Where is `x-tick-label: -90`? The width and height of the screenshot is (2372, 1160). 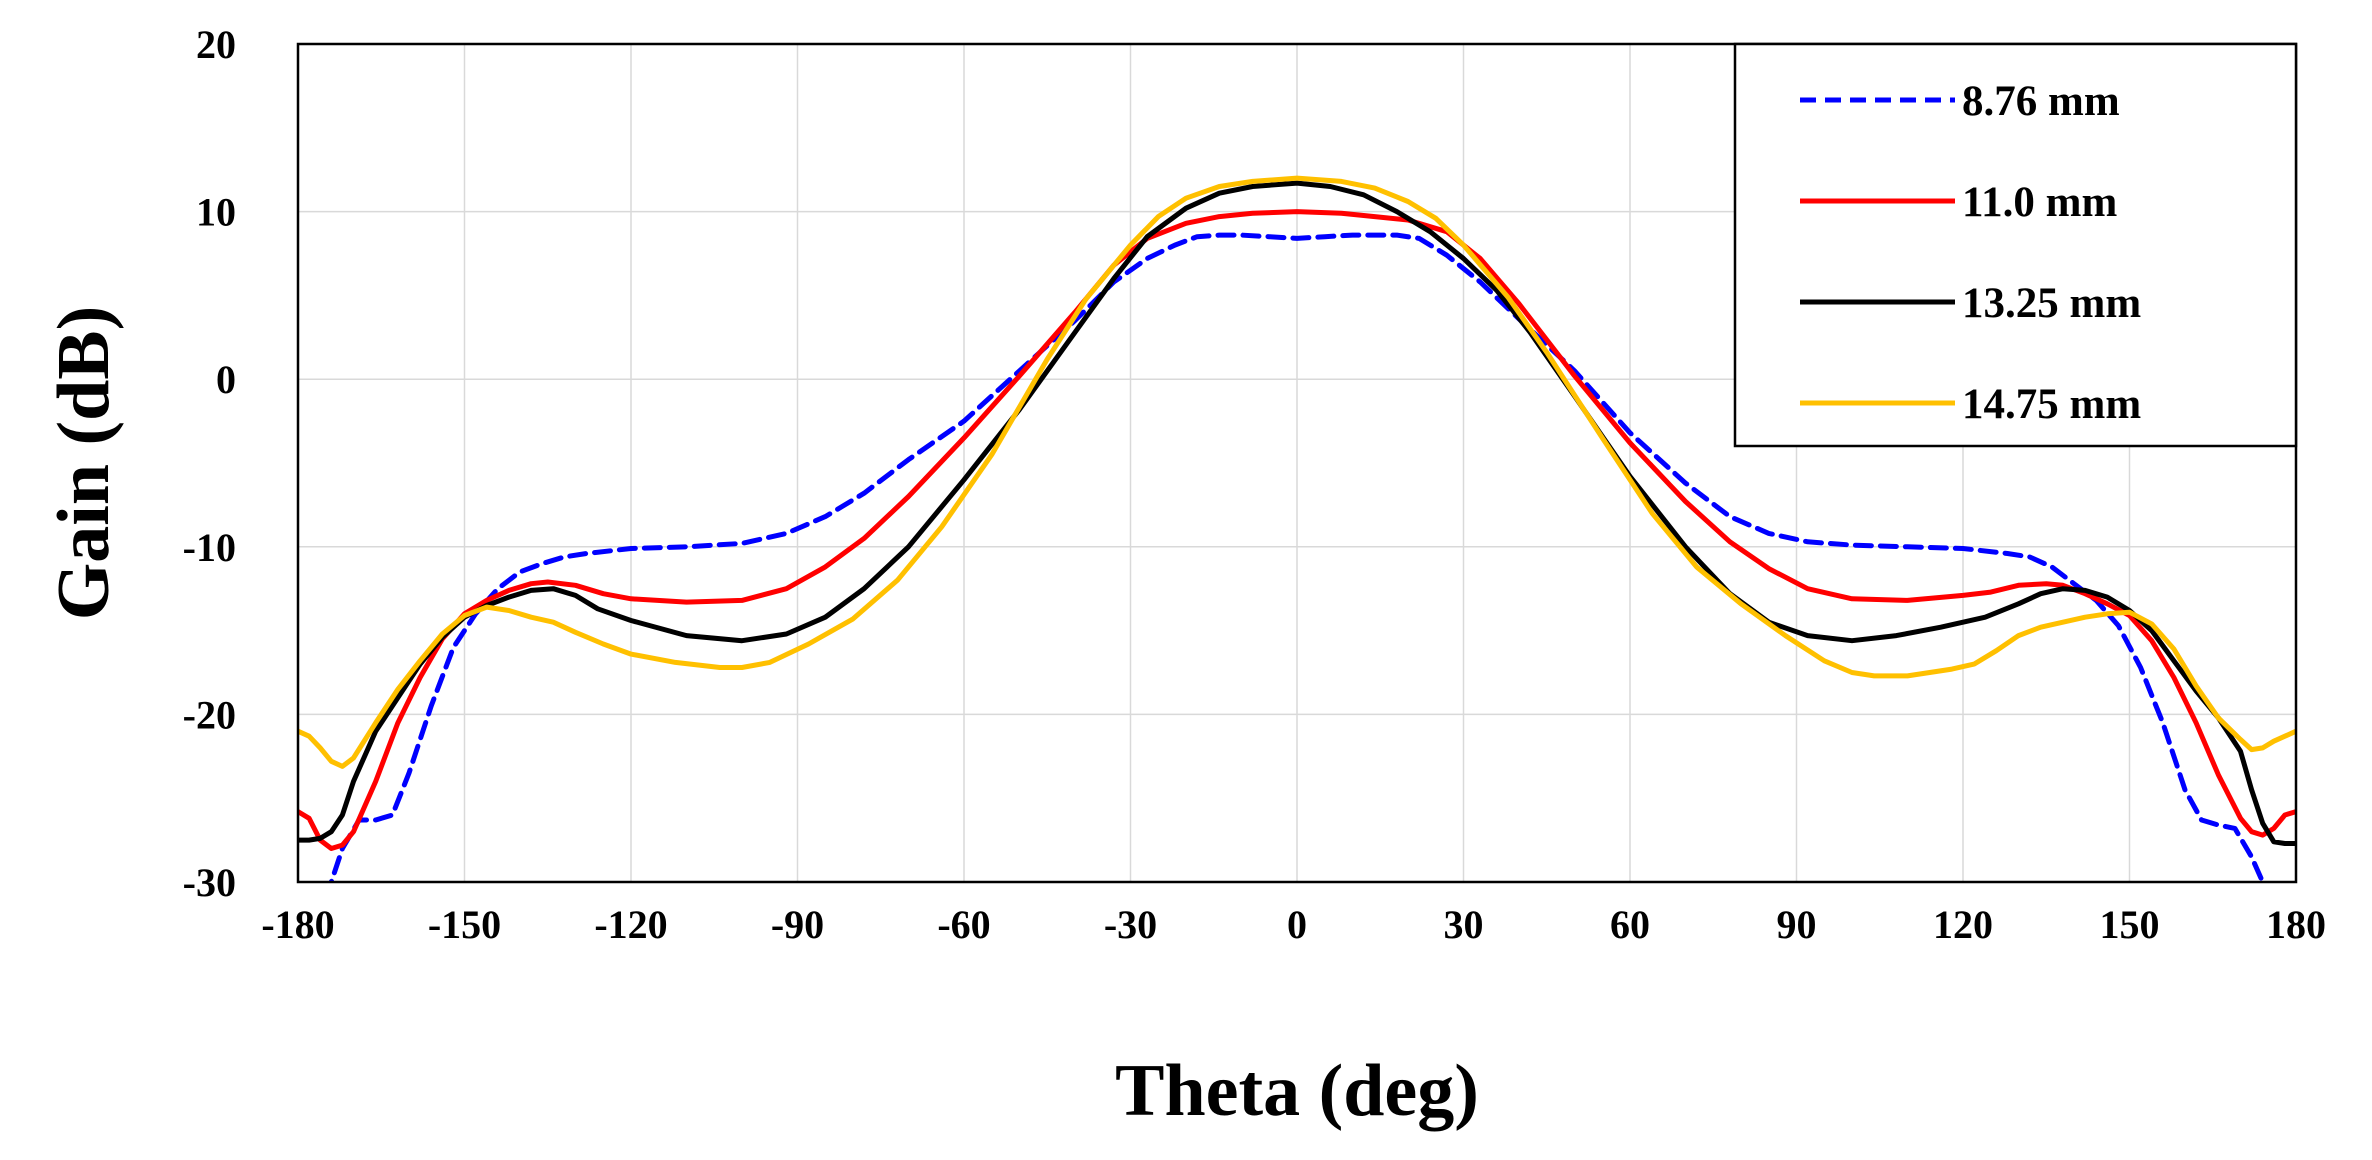 x-tick-label: -90 is located at coordinates (797, 924).